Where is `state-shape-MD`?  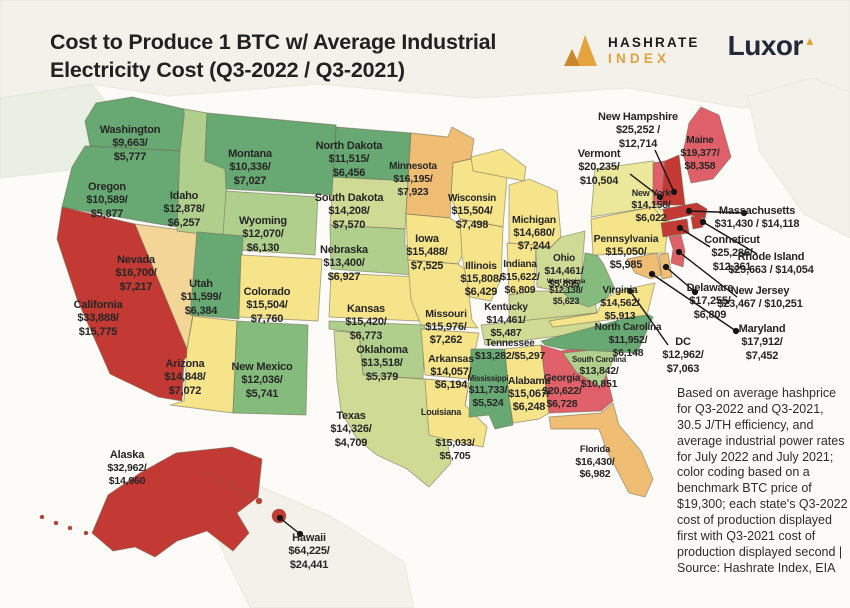
state-shape-MD is located at coordinates (644, 266).